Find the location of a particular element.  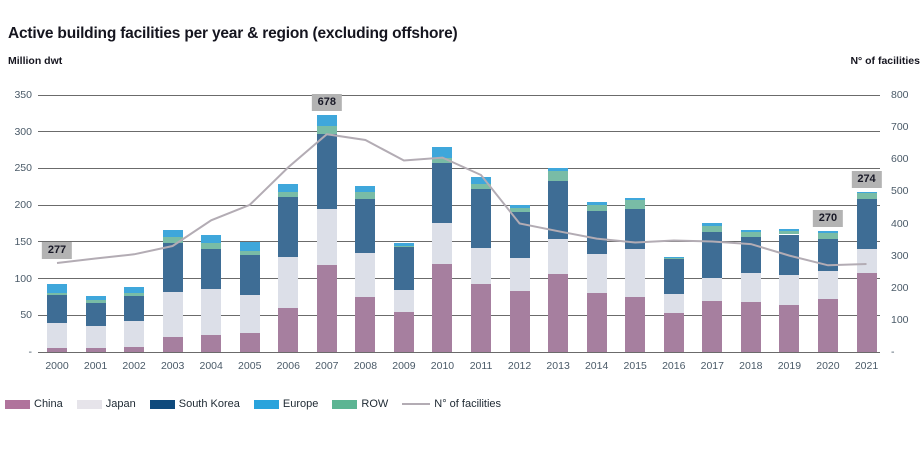

x-axis-tick: 2012 is located at coordinates (519, 366).